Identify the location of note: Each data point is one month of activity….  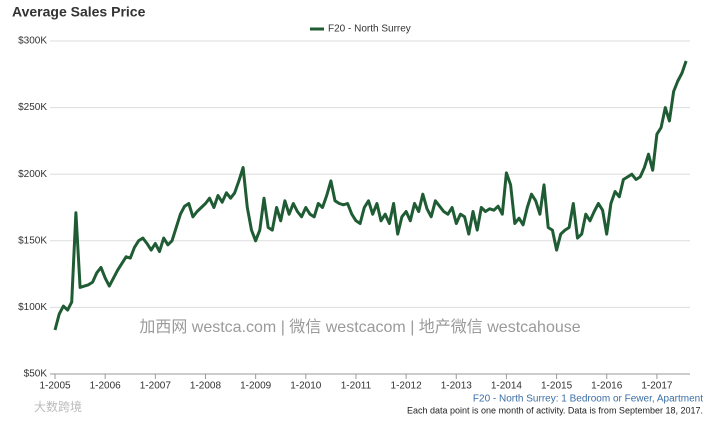
(555, 410).